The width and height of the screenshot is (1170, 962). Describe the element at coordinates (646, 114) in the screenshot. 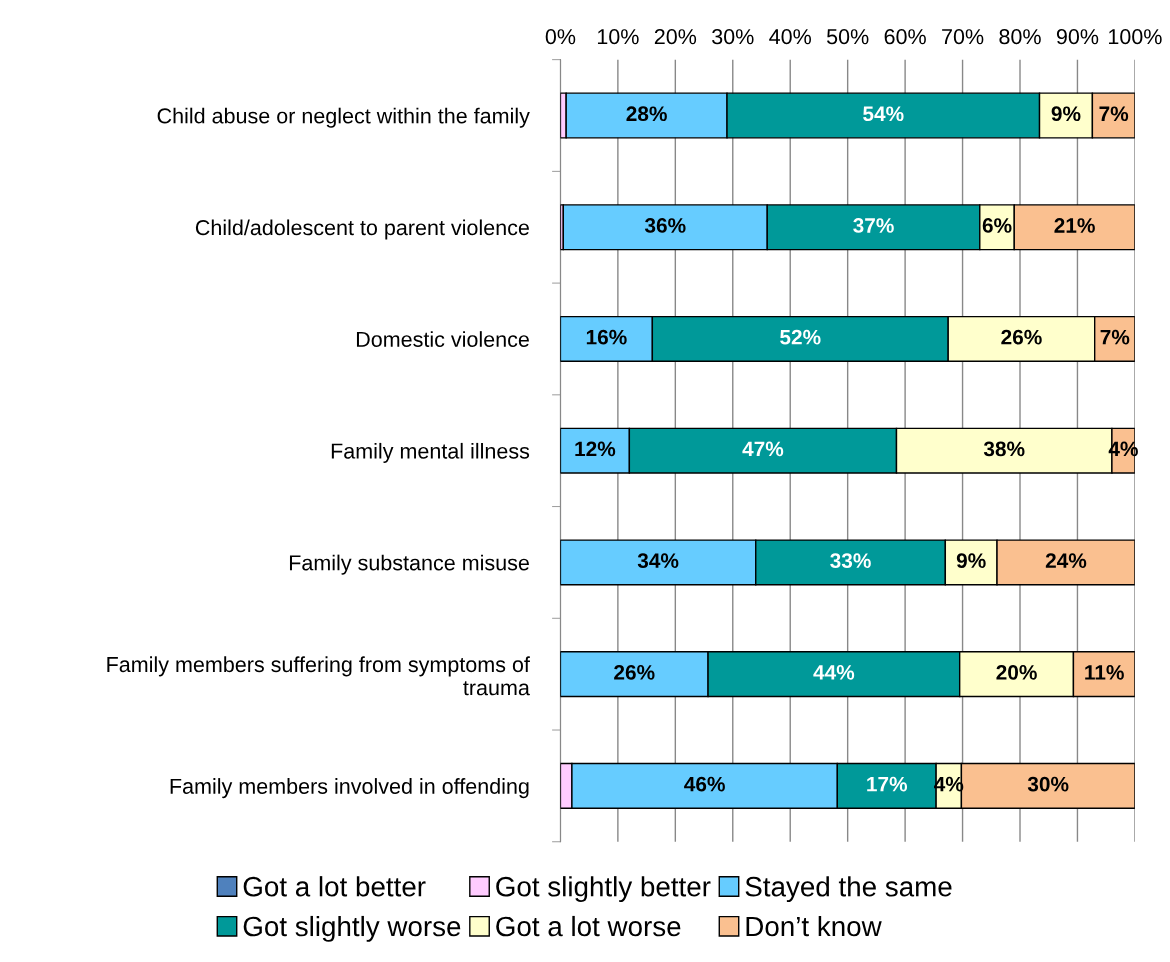

I see `data-label: 28%` at that location.